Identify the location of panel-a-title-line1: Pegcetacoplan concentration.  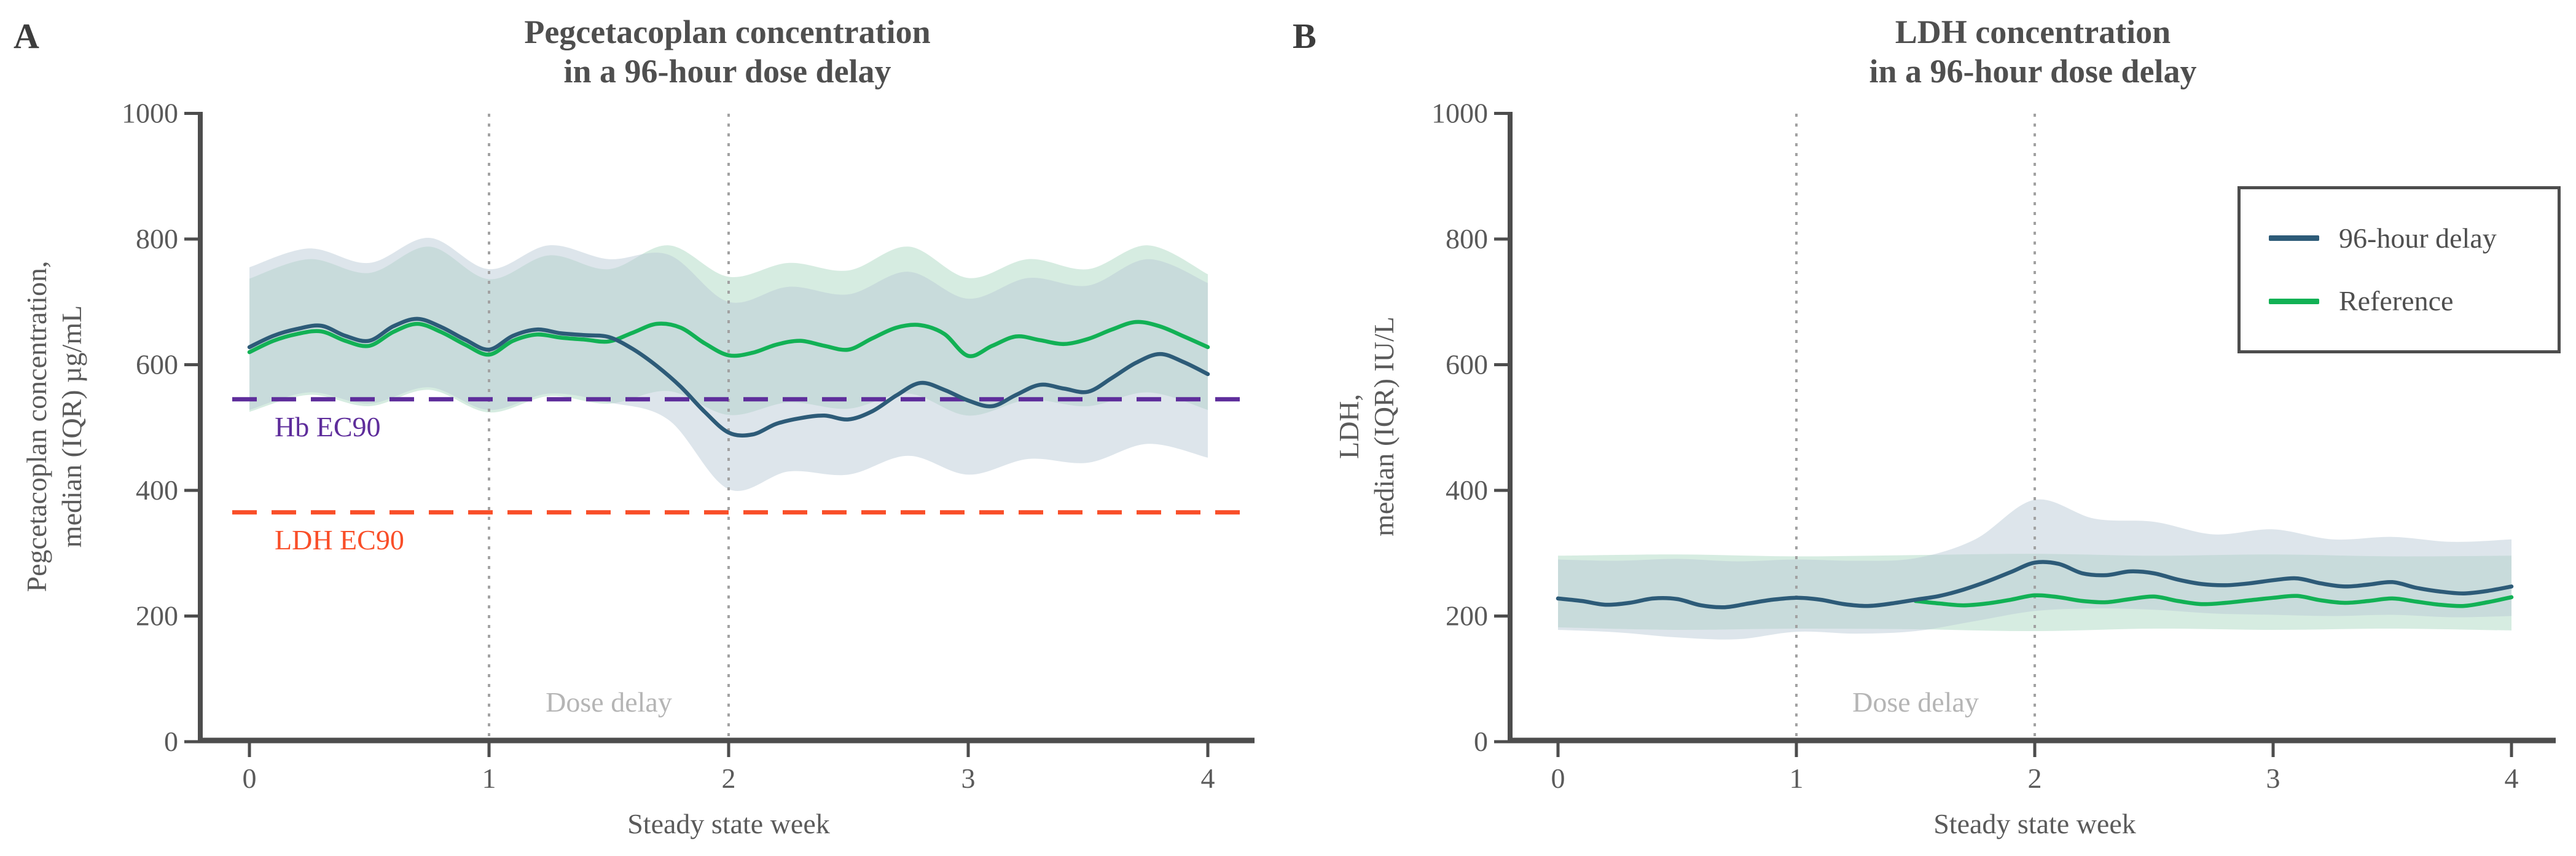
(727, 32).